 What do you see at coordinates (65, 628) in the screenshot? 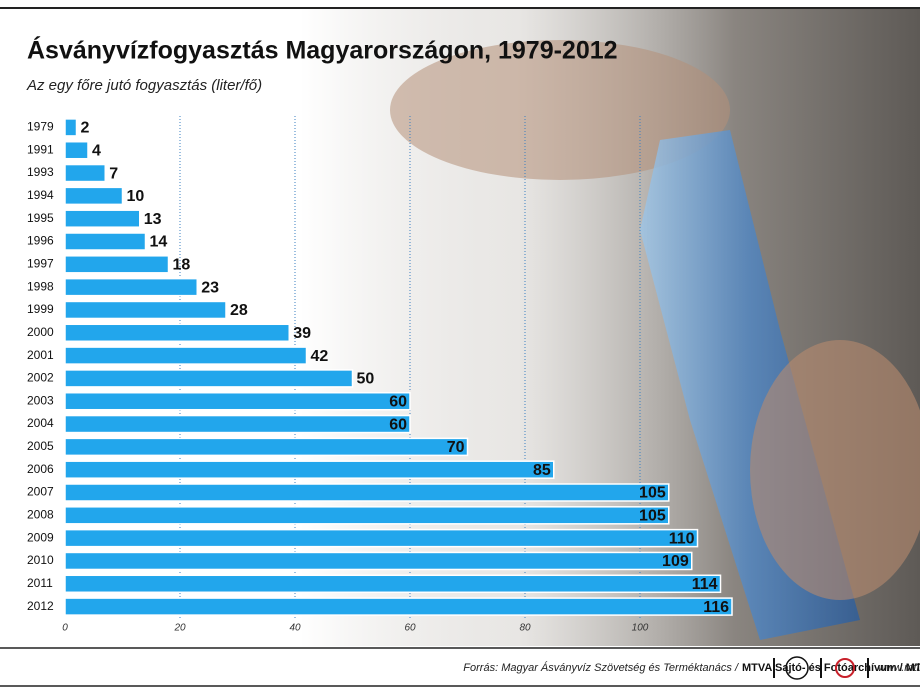
I see `x-tick-label: 0` at bounding box center [65, 628].